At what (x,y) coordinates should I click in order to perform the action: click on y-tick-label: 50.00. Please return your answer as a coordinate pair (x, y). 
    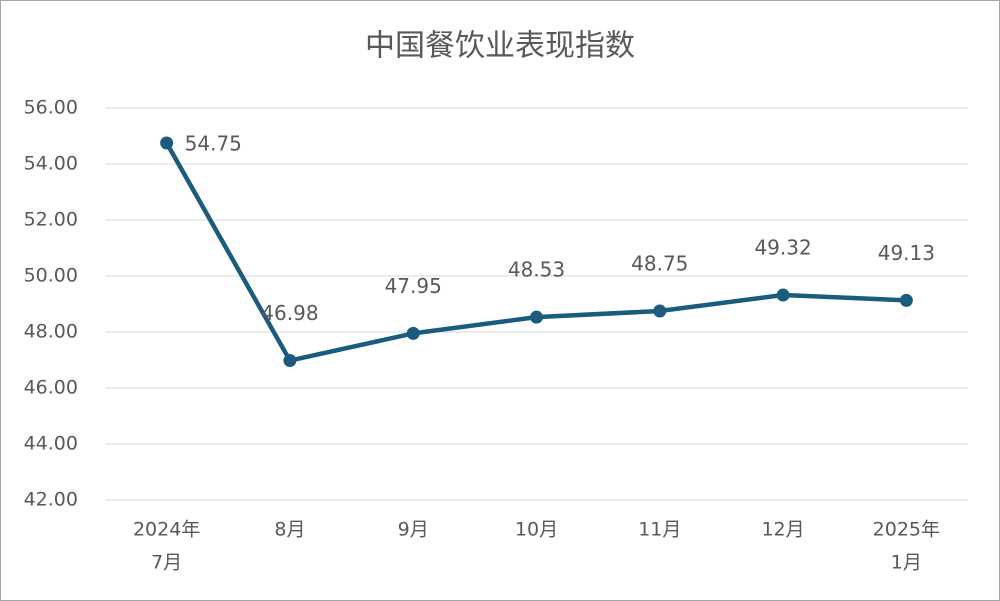
    Looking at the image, I should click on (51, 276).